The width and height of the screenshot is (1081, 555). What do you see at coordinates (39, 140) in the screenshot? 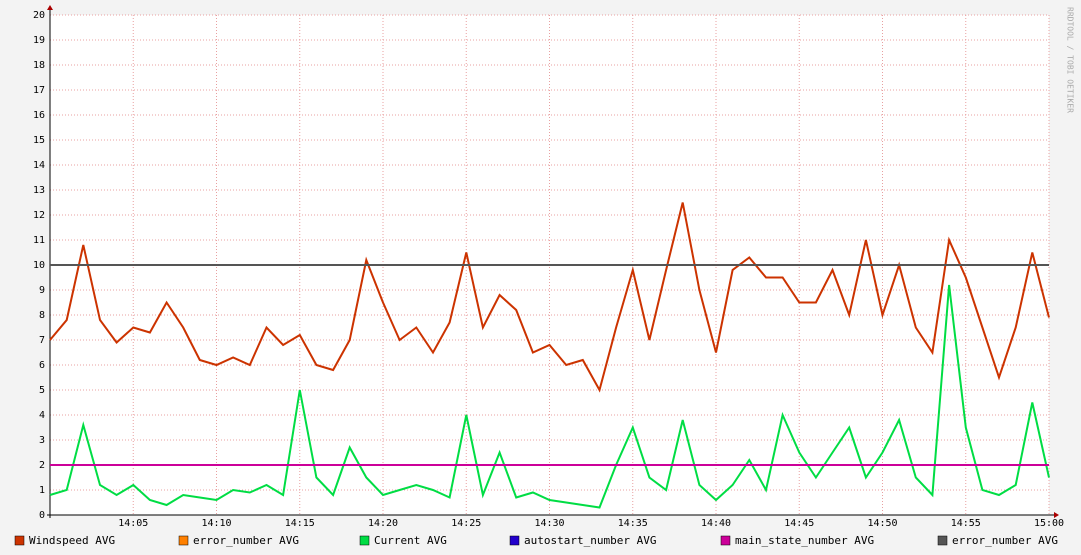
I see `y-tick-label: 15` at bounding box center [39, 140].